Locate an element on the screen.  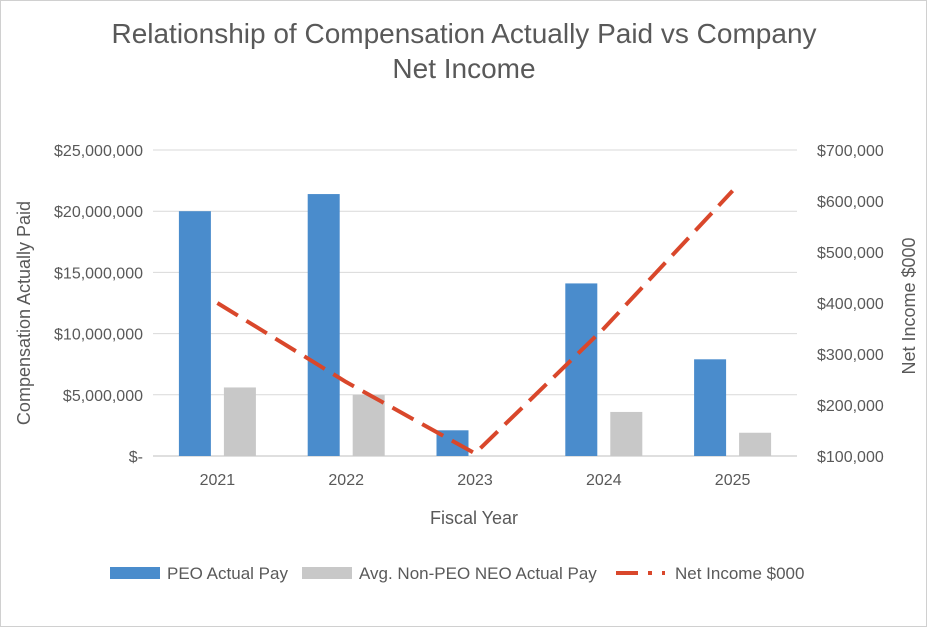
legend-label-peo: PEO Actual Pay is located at coordinates (227, 573).